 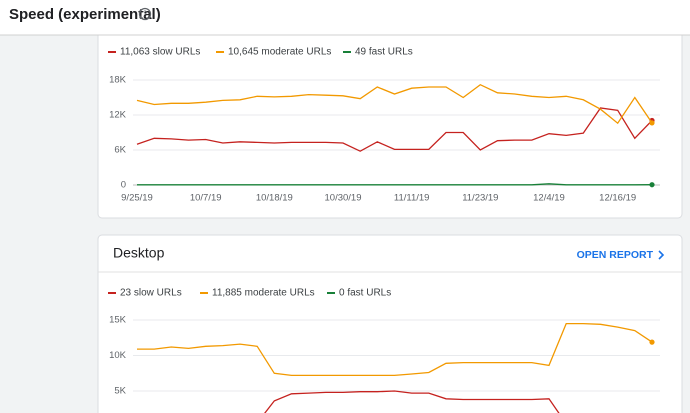 I want to click on x-tick-label: 10/30/19, so click(x=343, y=198).